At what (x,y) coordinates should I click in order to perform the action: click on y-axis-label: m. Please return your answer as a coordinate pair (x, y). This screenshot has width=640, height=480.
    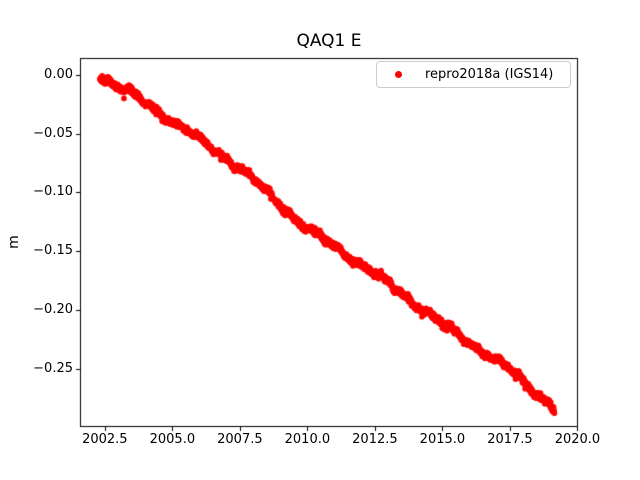
    Looking at the image, I should click on (14, 242).